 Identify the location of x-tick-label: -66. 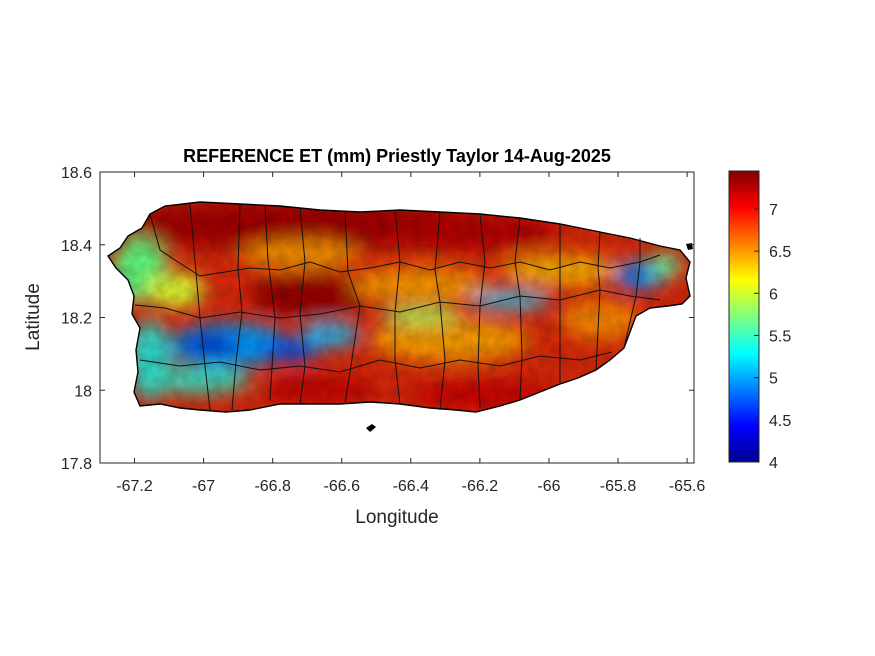
(548, 486).